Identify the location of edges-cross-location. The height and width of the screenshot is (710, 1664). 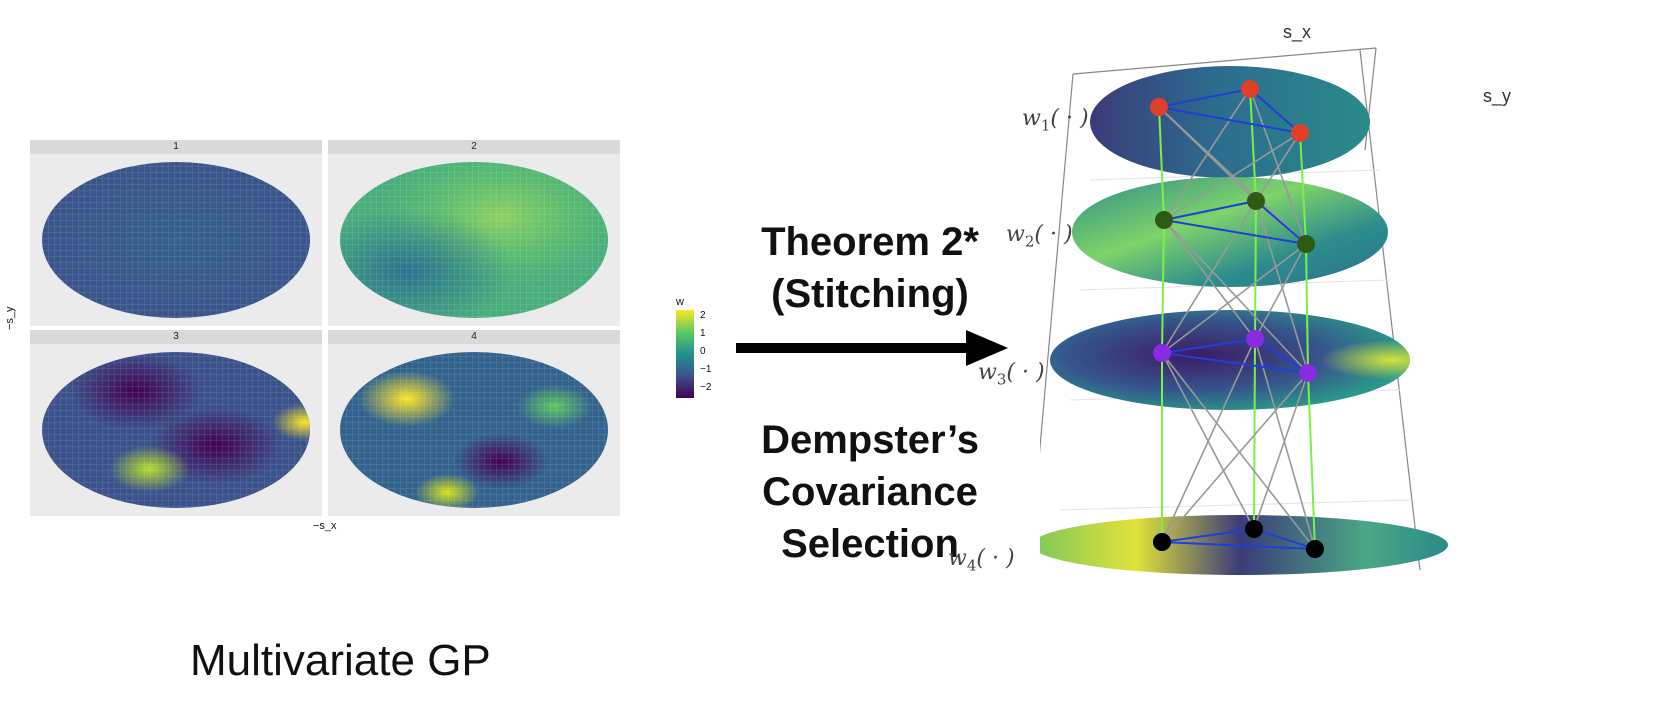
(1237, 319).